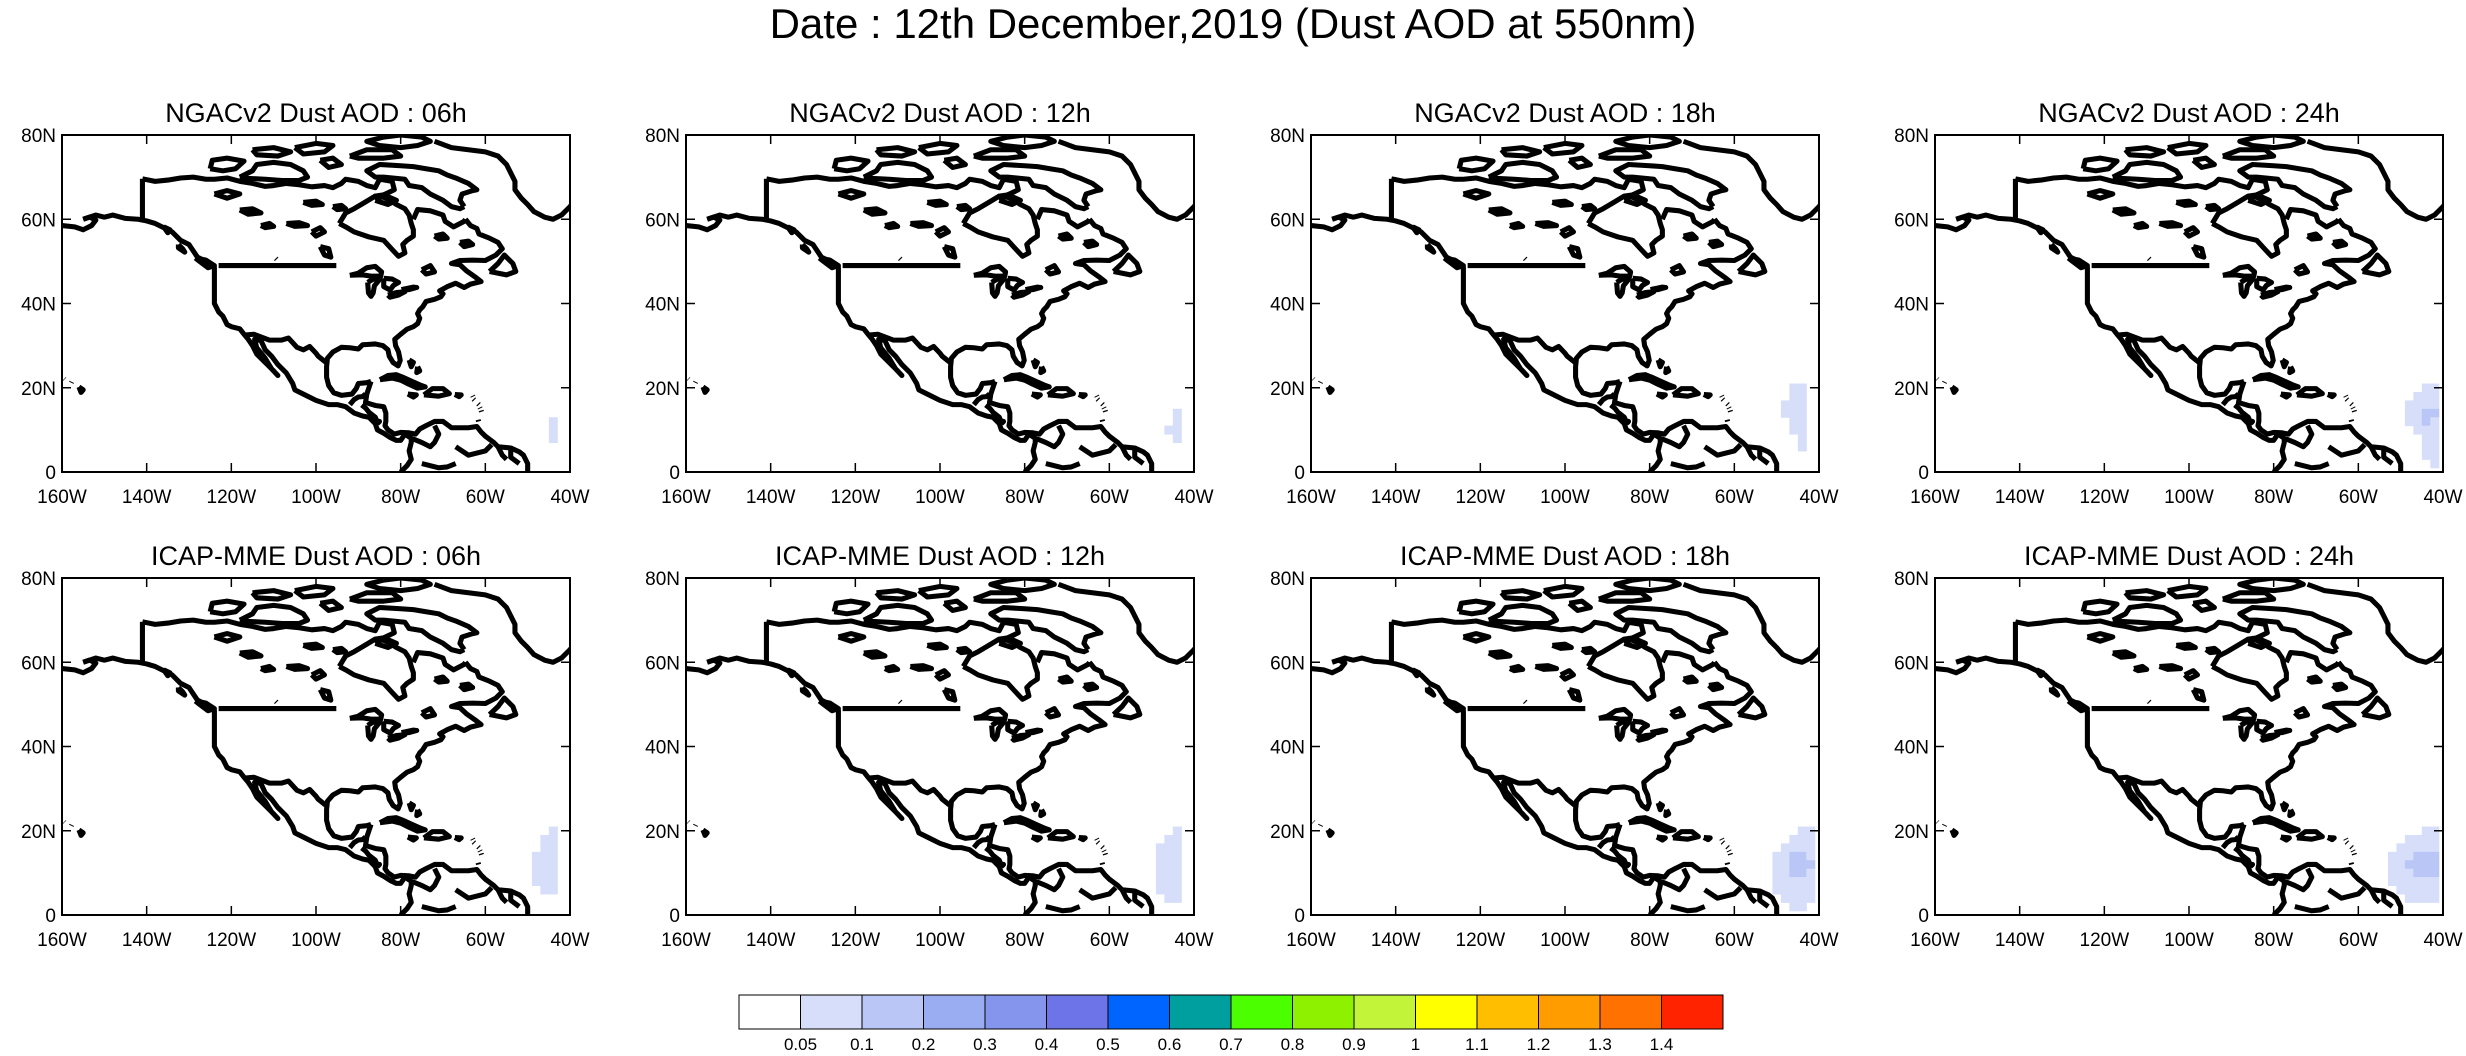 The image size is (2466, 1056). I want to click on colorbar-label: 1.3, so click(1600, 1044).